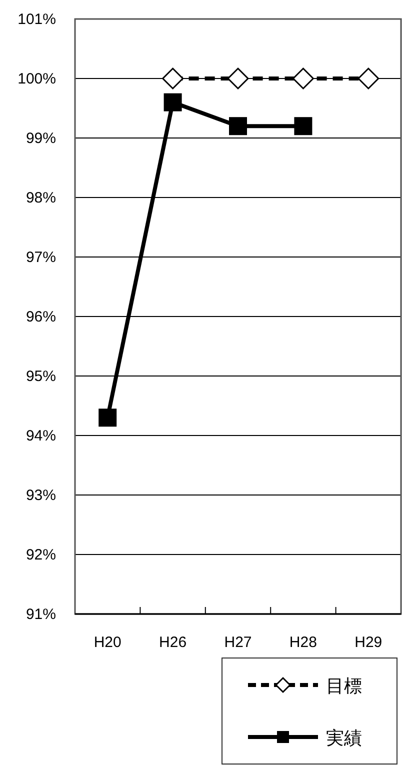 The image size is (402, 765). Describe the element at coordinates (344, 686) in the screenshot. I see `legend-label: 目標` at that location.